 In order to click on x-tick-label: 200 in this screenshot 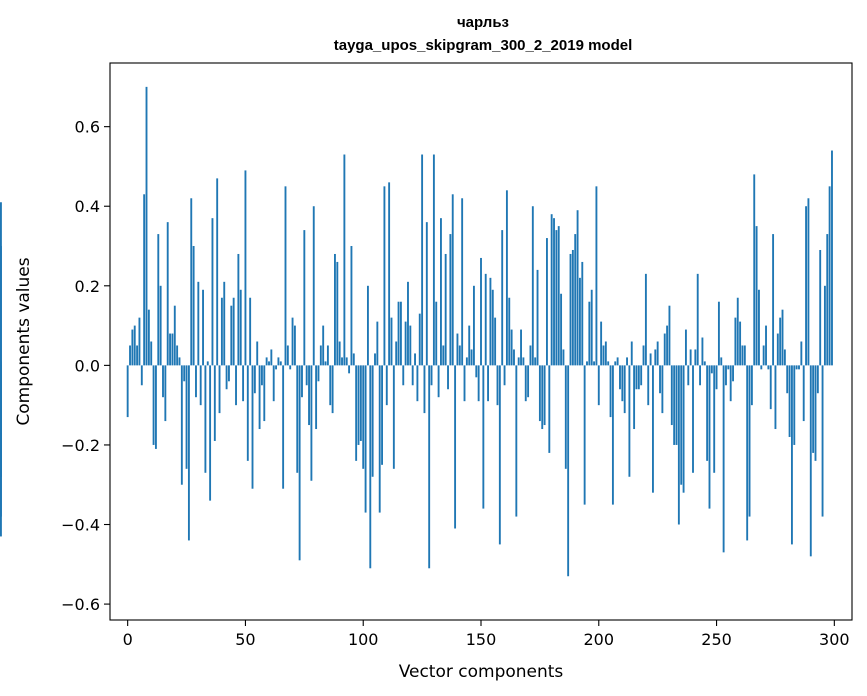, I will do `click(599, 639)`.